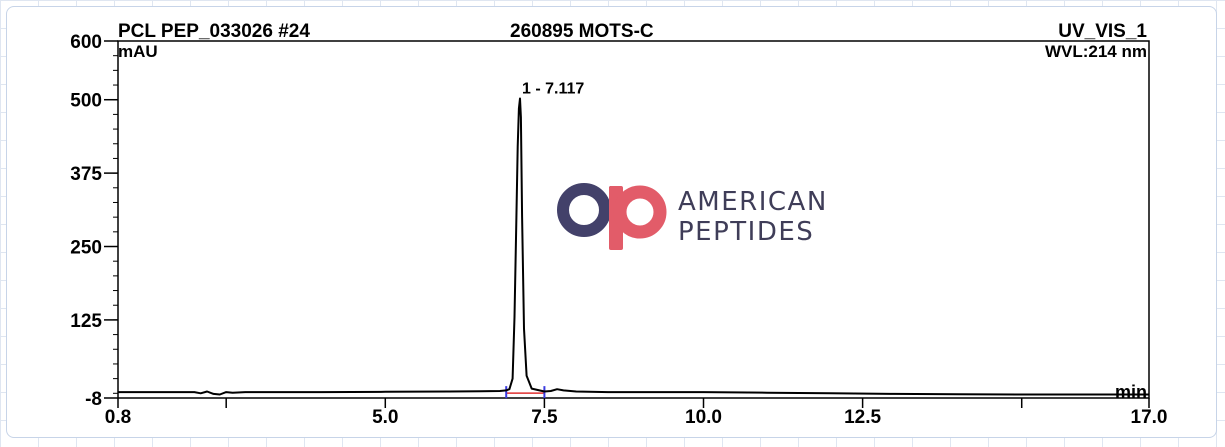  Describe the element at coordinates (1102, 31) in the screenshot. I see `channel-label: UV_VIS_1` at that location.